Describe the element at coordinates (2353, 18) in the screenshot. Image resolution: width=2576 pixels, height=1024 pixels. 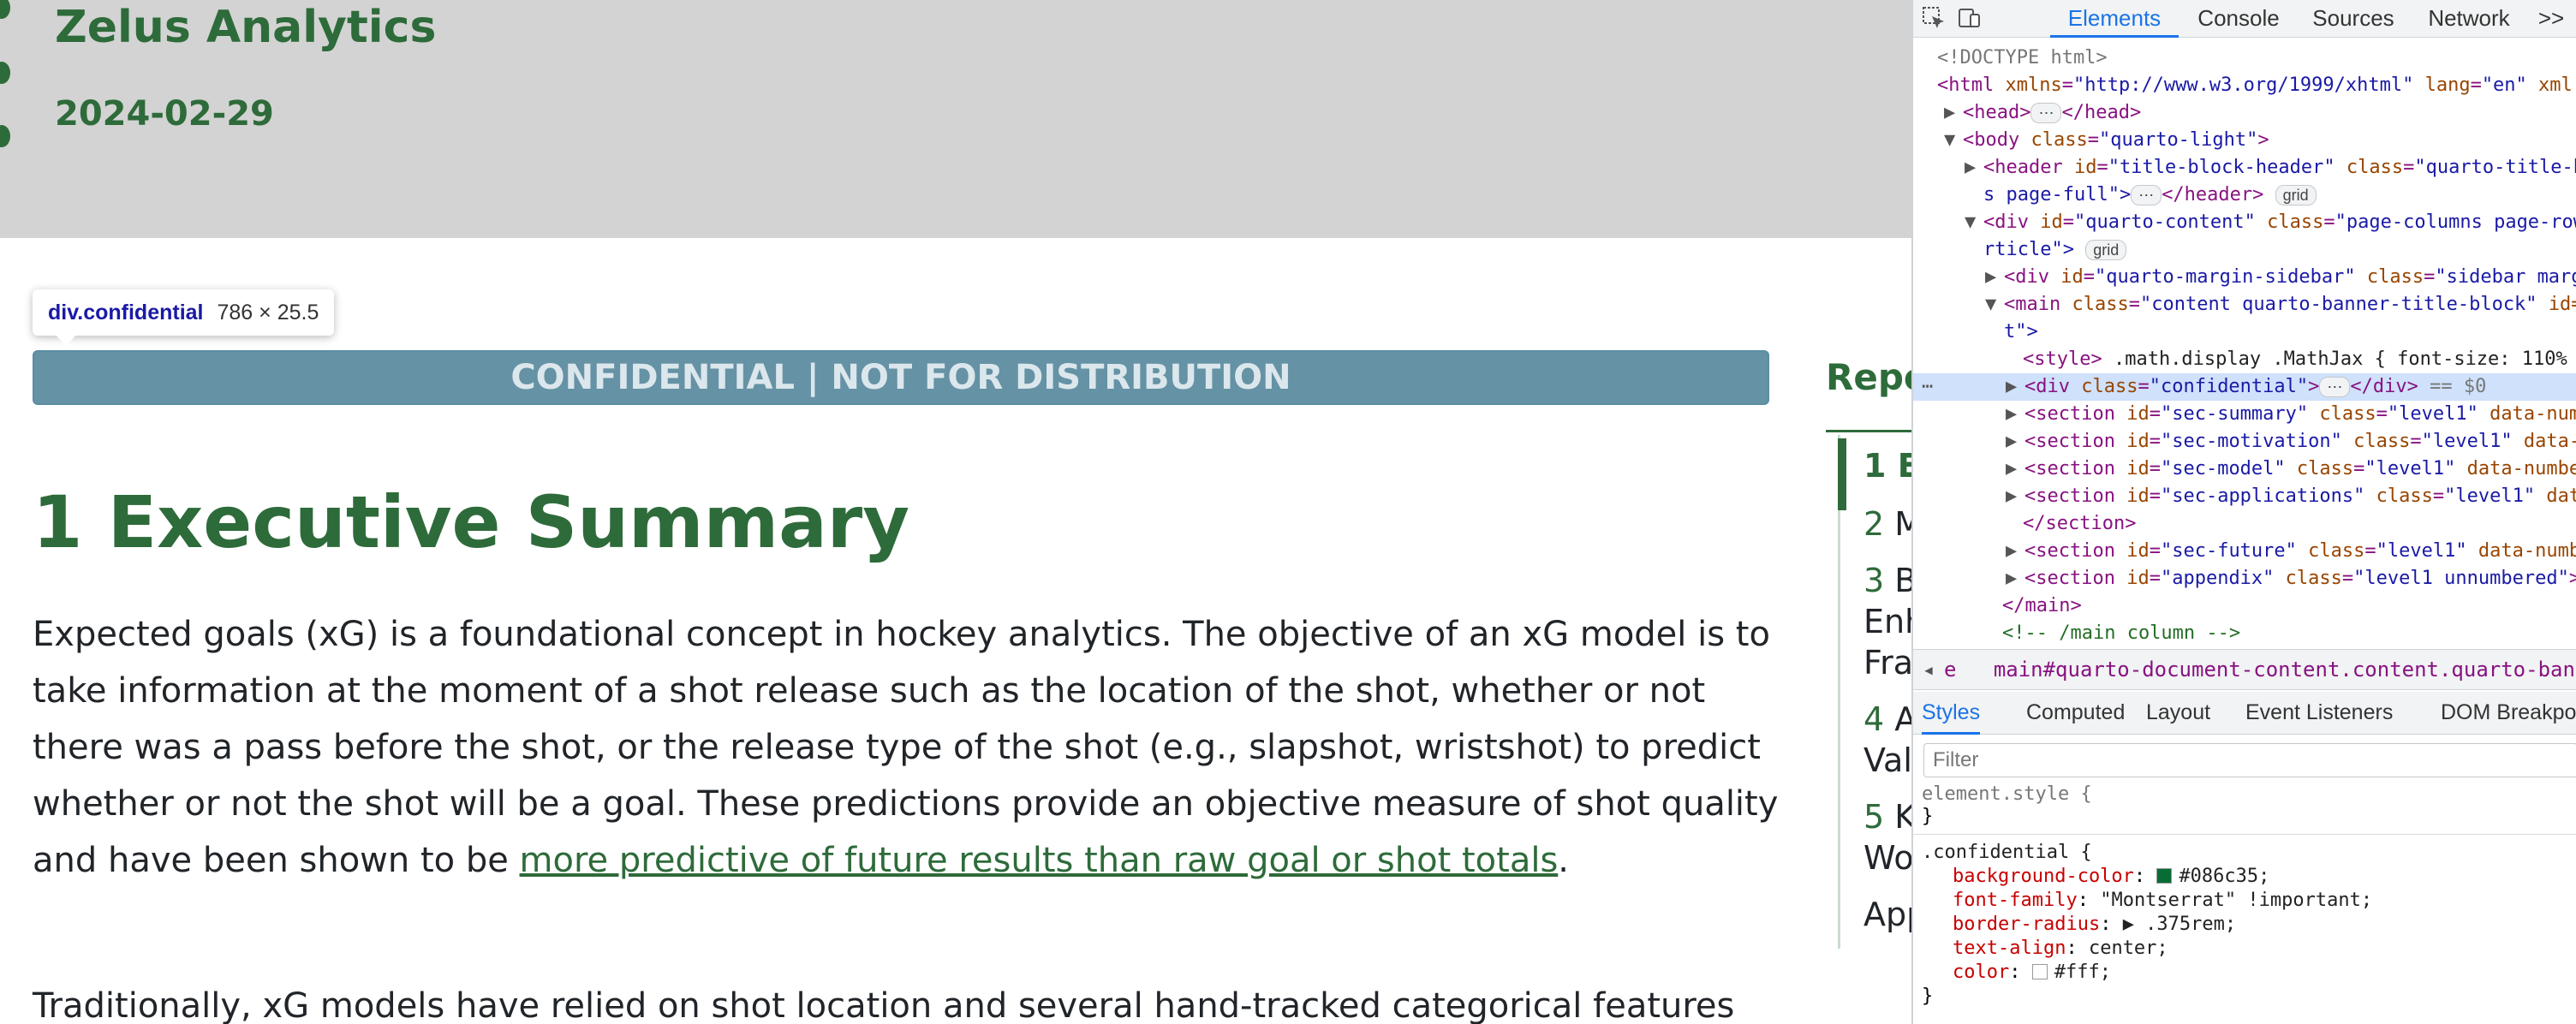
I see `tab-sources: Sources` at that location.